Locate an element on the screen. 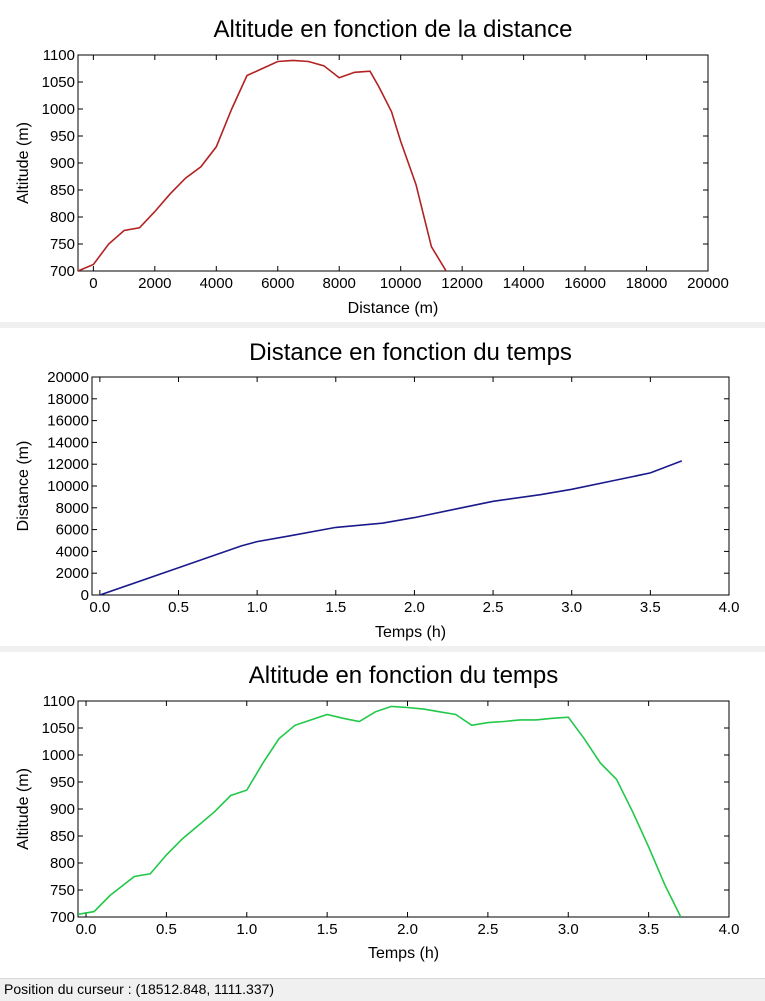 This screenshot has width=765, height=1001. x-tick-label: 0 is located at coordinates (93, 283).